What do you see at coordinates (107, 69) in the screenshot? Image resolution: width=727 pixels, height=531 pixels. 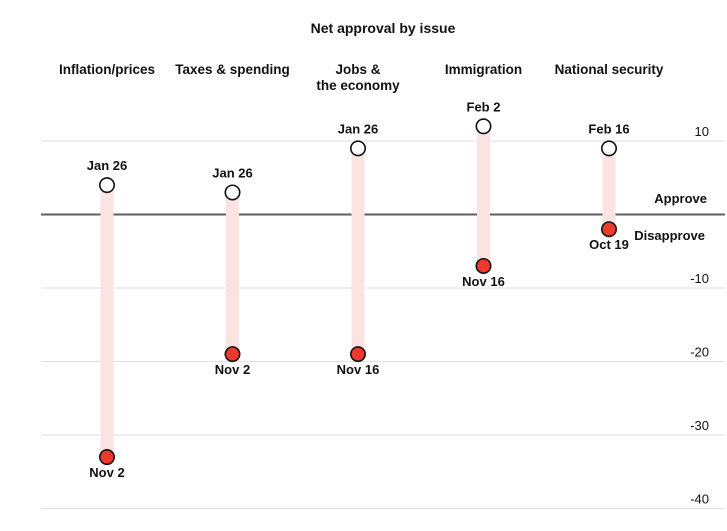 I see `column-header-inflation-prices: Inflation/prices` at bounding box center [107, 69].